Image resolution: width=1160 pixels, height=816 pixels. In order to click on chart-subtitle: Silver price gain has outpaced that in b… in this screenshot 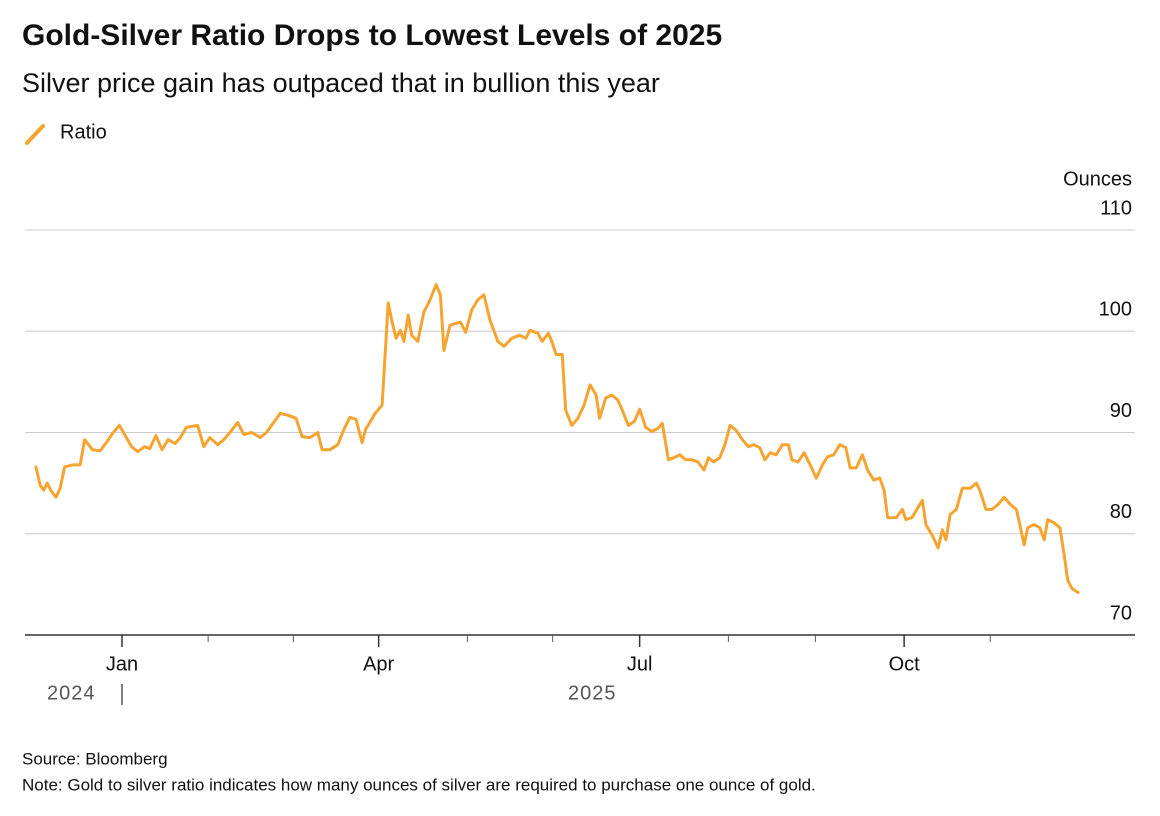, I will do `click(341, 83)`.